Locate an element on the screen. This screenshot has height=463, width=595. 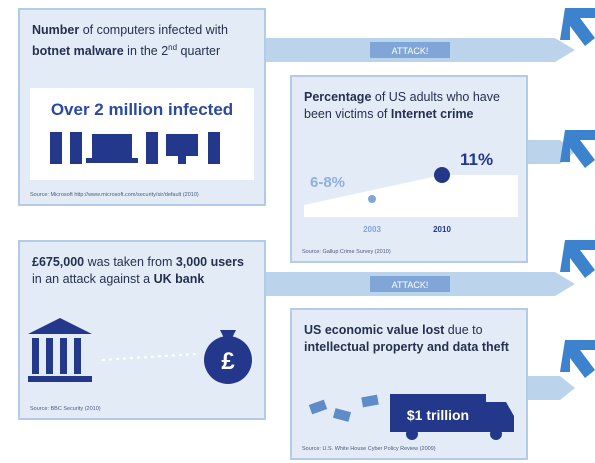
t: intellectual property and data theft is located at coordinates (406, 347).